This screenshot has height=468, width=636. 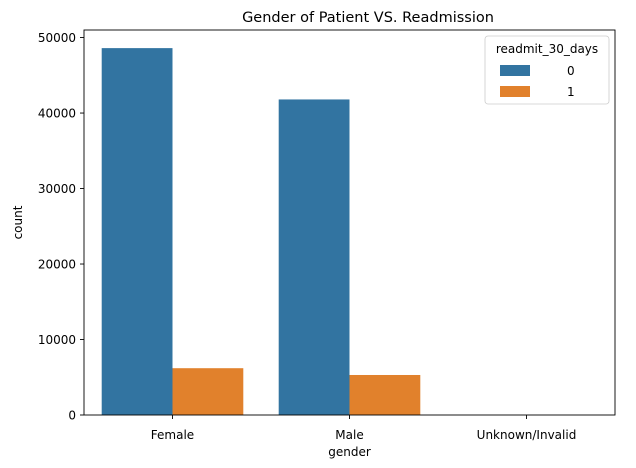 What do you see at coordinates (57, 189) in the screenshot?
I see `y-tick-label: 30000` at bounding box center [57, 189].